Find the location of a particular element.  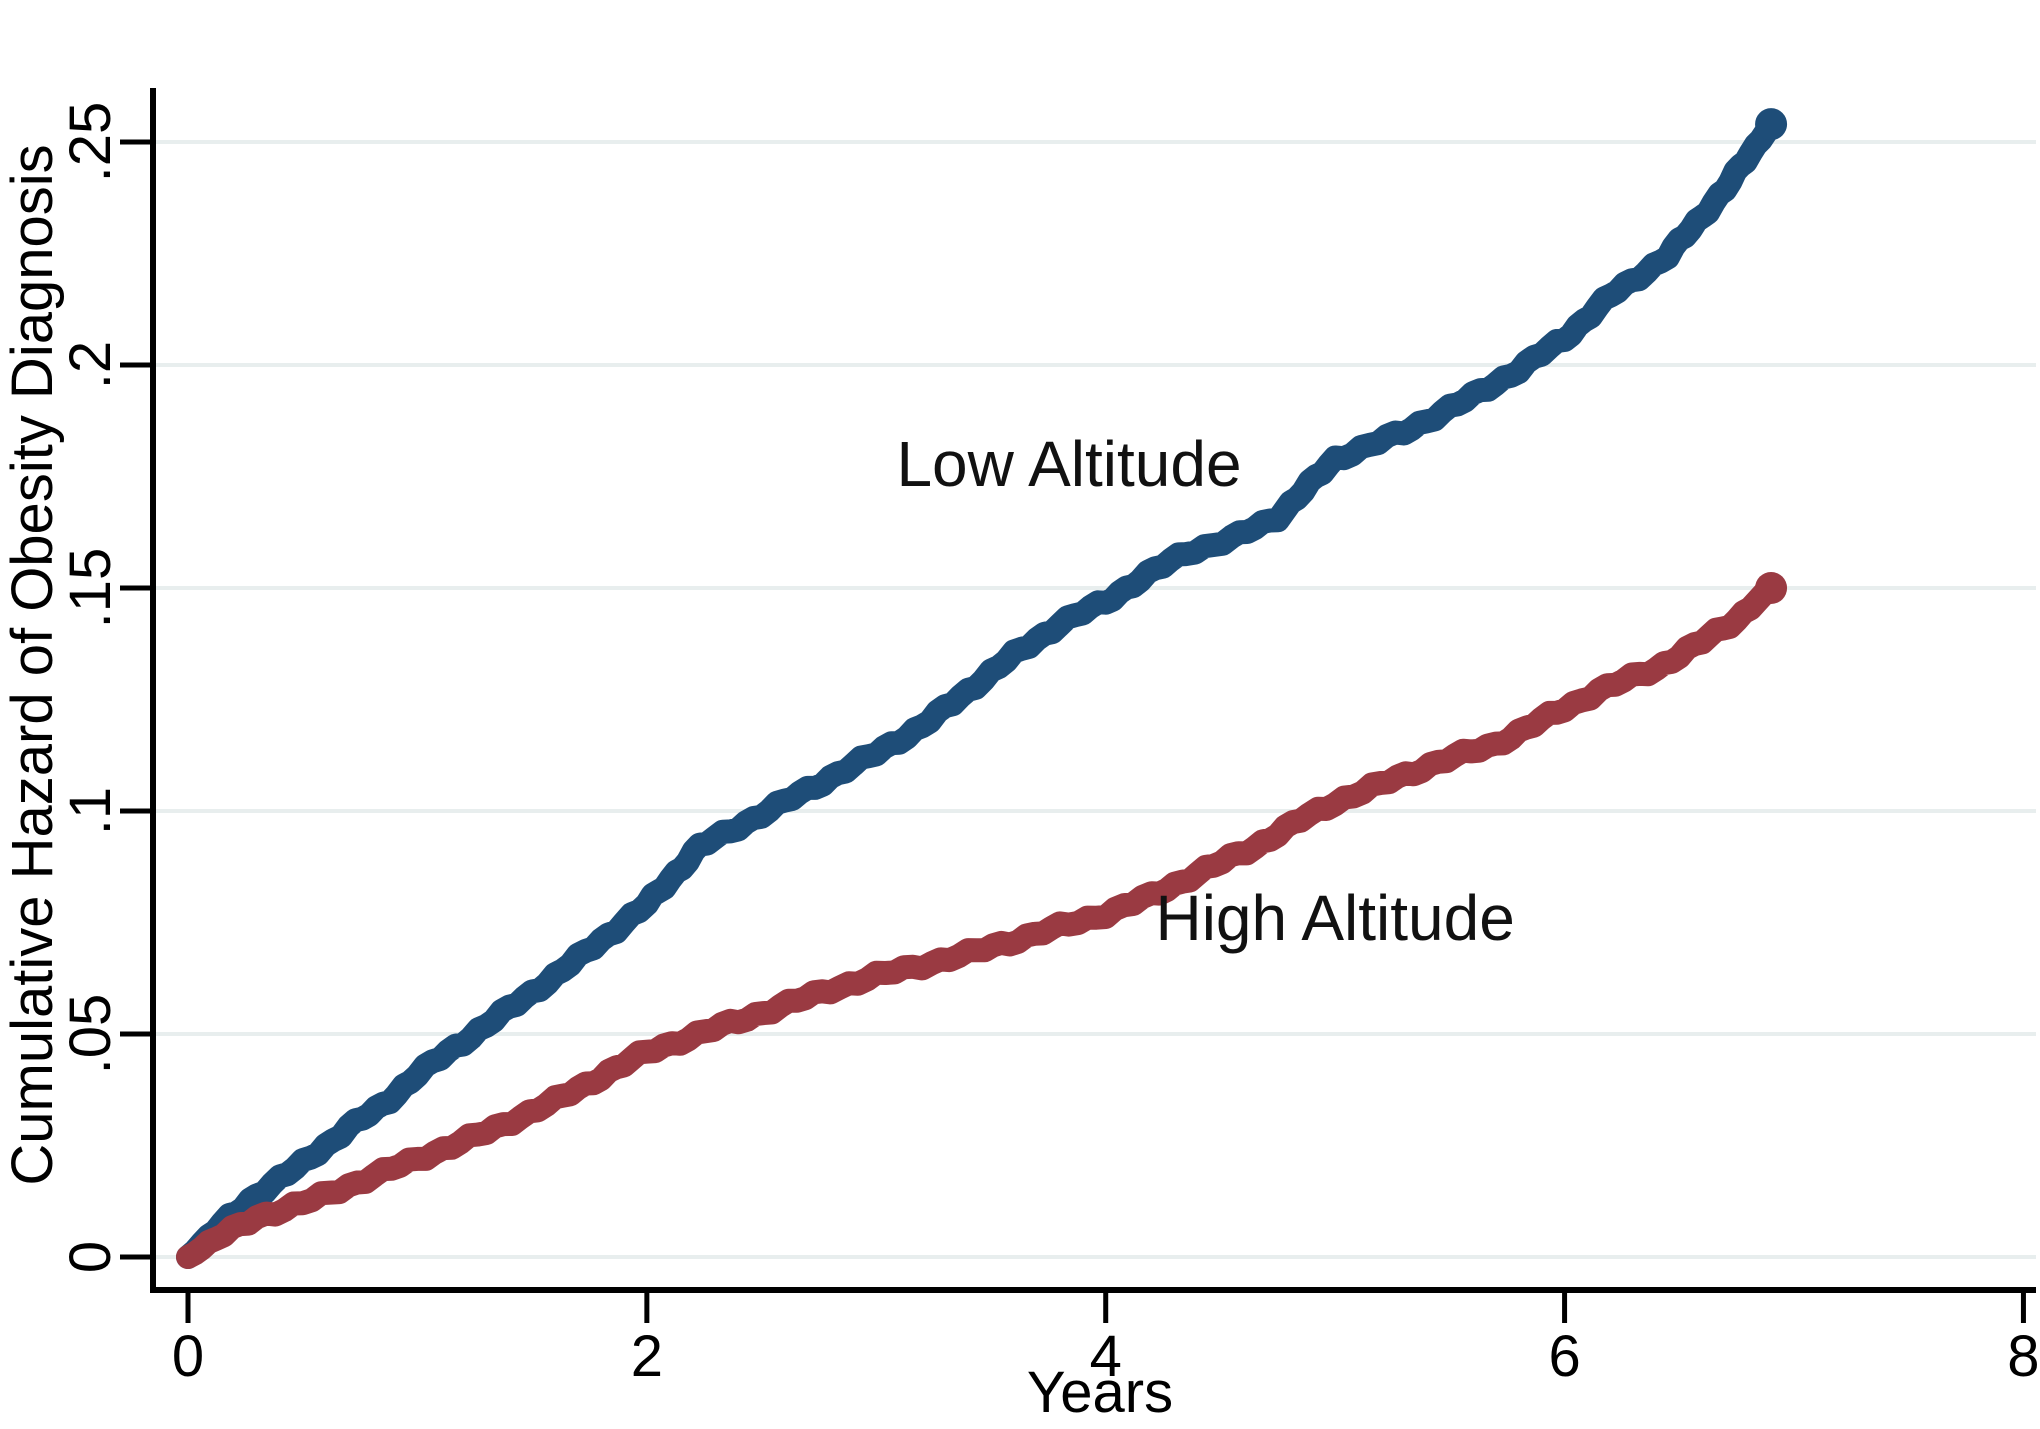

x-tick-label-6: 6 is located at coordinates (1564, 1356).